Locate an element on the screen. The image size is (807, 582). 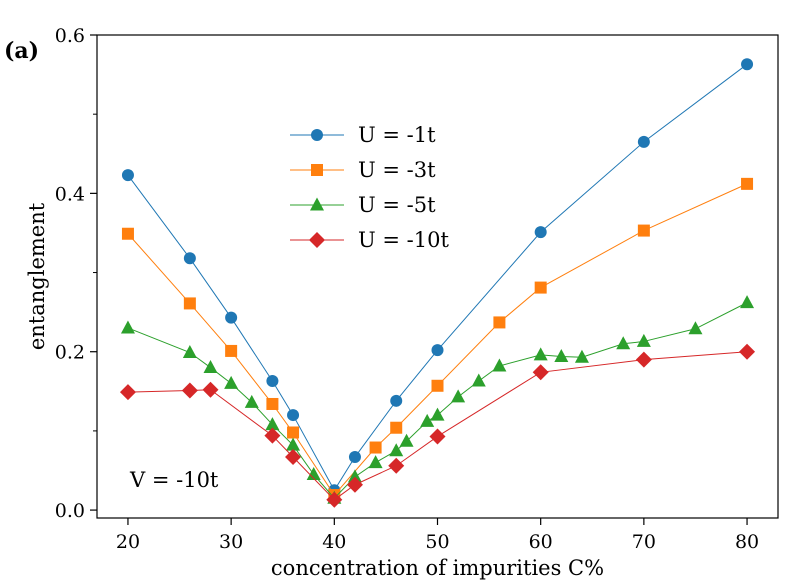
y-tick-label: 0.6 is located at coordinates (70, 36).